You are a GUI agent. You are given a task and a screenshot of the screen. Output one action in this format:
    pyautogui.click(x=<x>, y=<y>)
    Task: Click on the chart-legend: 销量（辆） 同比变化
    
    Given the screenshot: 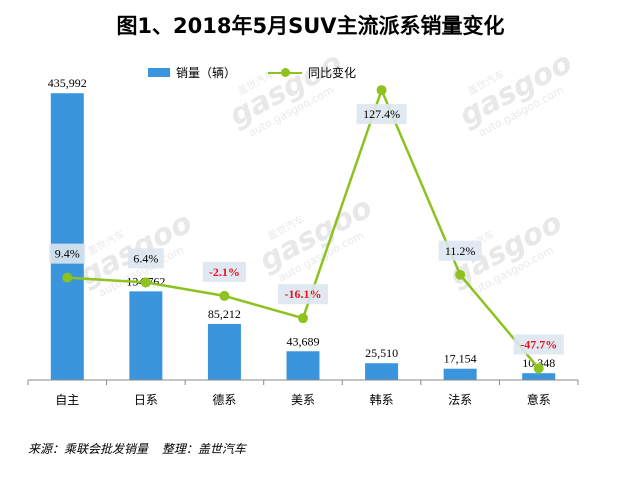 What is the action you would take?
    pyautogui.click(x=268, y=72)
    